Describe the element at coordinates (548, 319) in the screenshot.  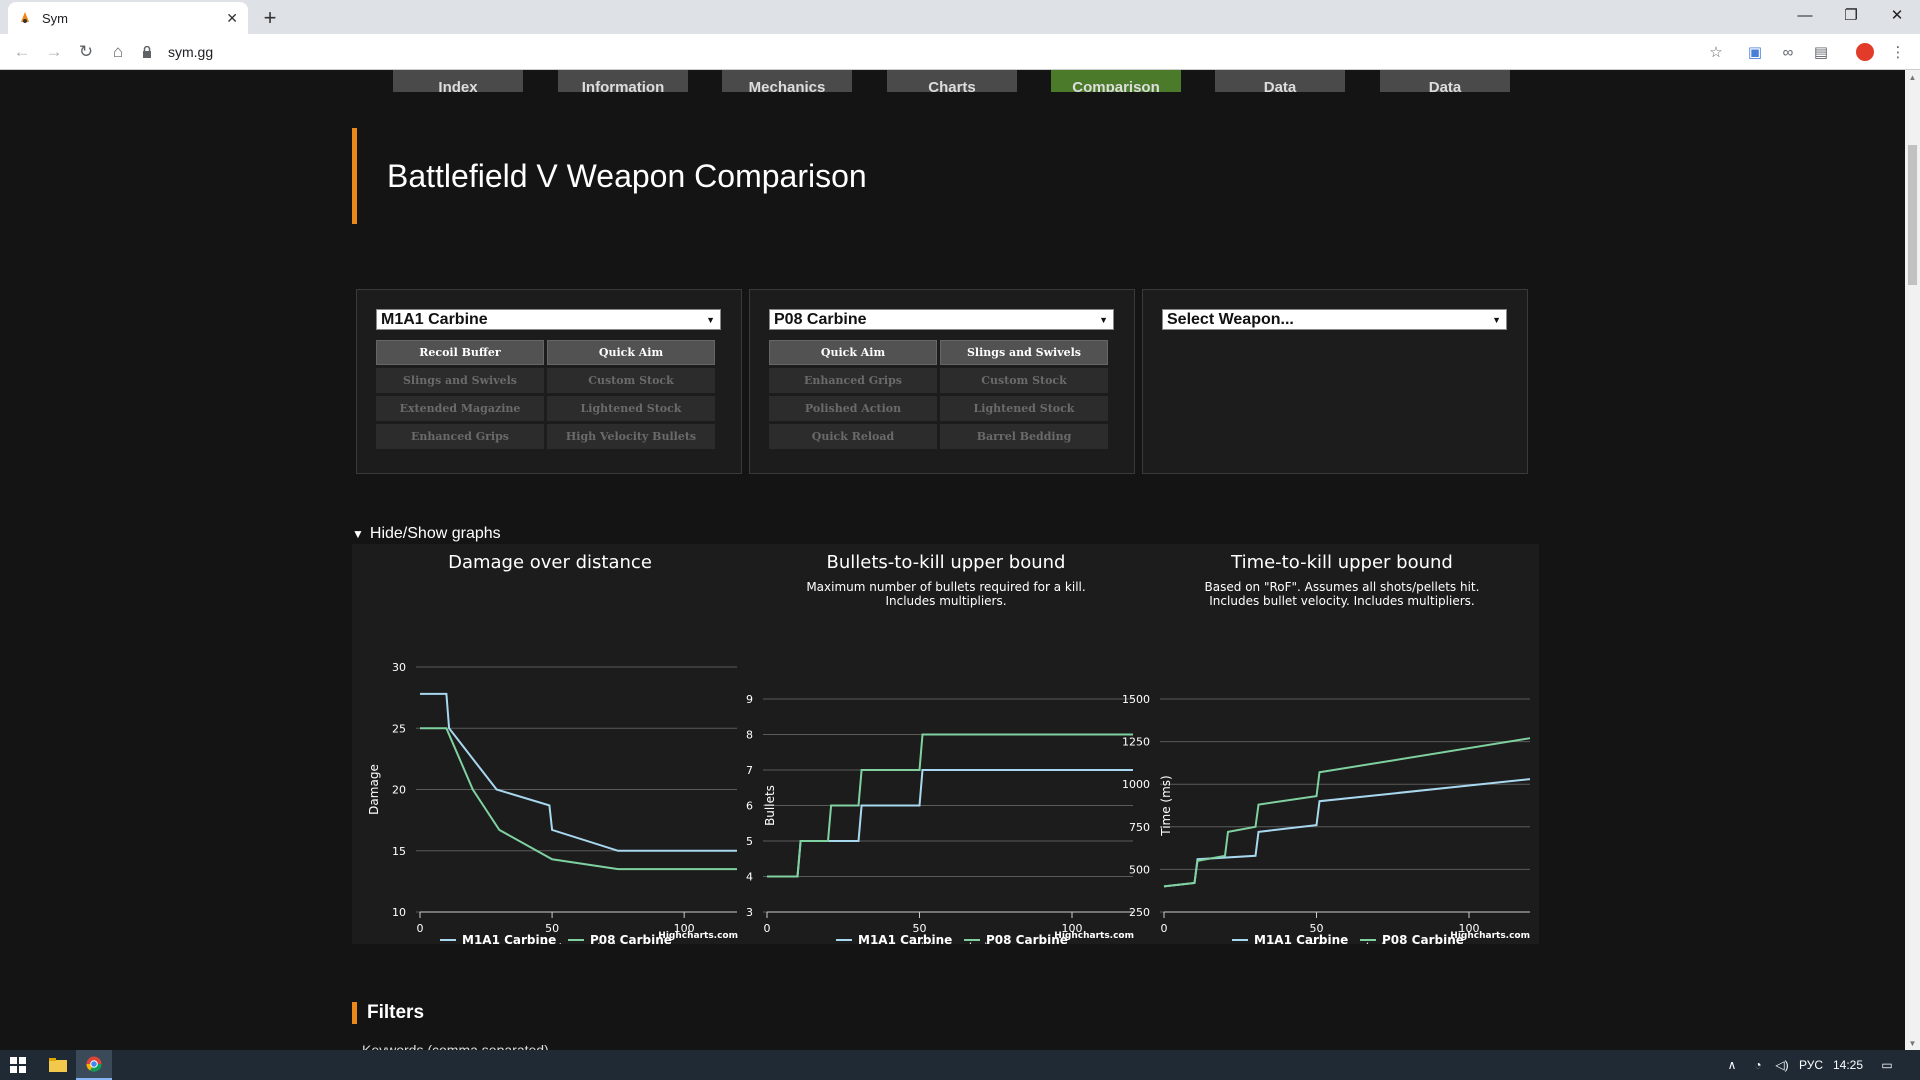
I see `weapon-select: M1A1 Carbine ▼` at that location.